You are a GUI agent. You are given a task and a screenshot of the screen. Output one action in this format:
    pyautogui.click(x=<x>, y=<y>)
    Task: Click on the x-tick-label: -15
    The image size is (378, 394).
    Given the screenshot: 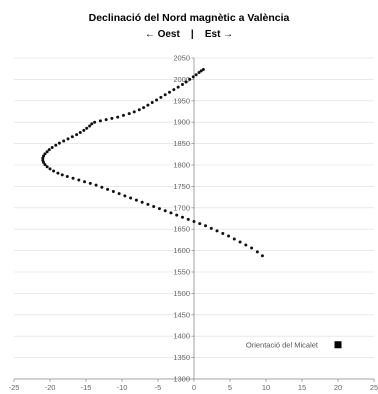 What is the action you would take?
    pyautogui.click(x=86, y=387)
    